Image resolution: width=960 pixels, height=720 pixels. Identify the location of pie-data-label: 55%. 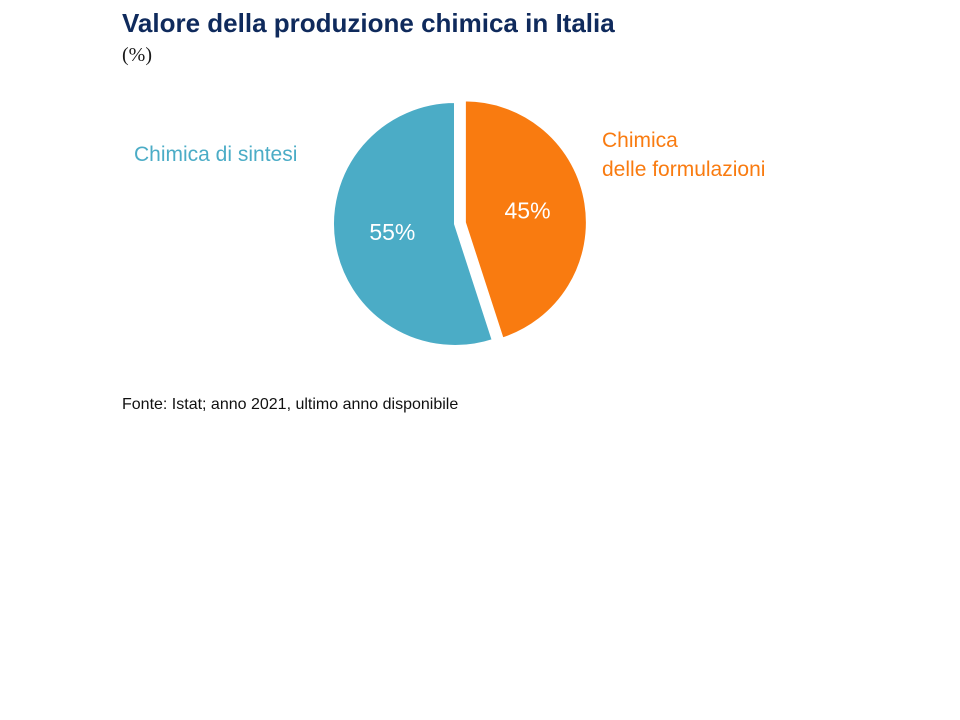
(392, 232).